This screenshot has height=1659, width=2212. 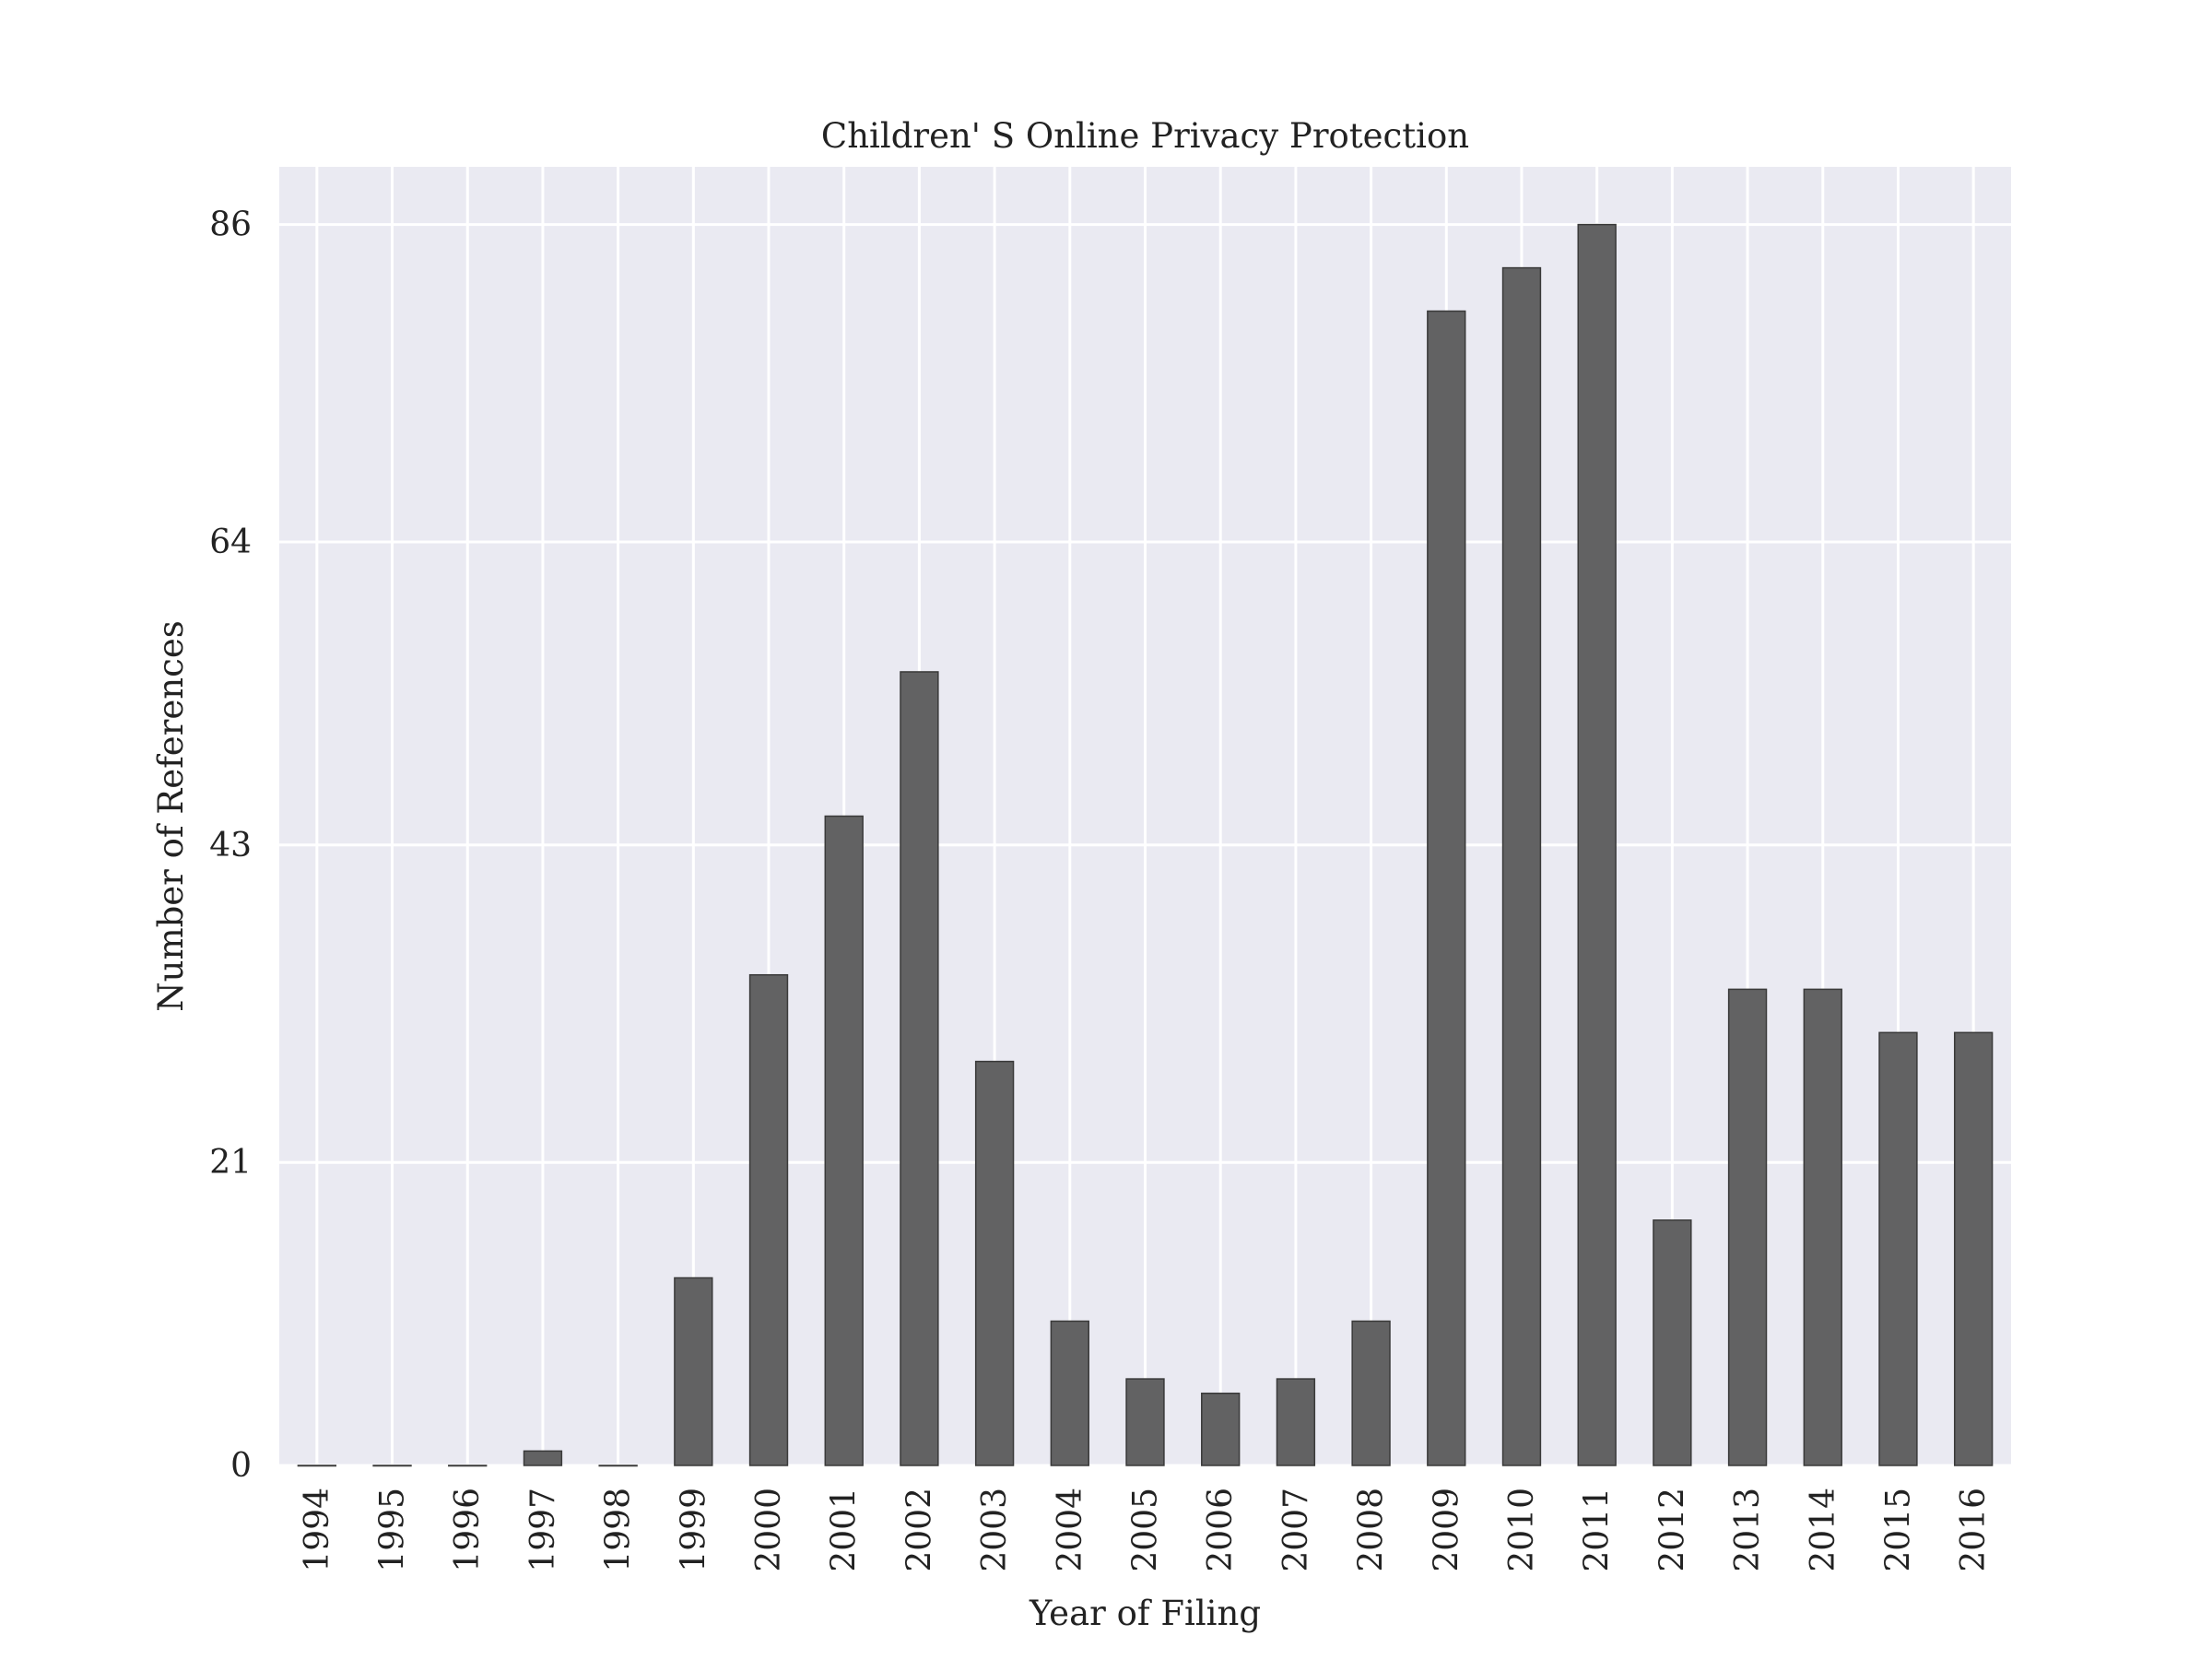 I want to click on bar-1995, so click(x=392, y=1466).